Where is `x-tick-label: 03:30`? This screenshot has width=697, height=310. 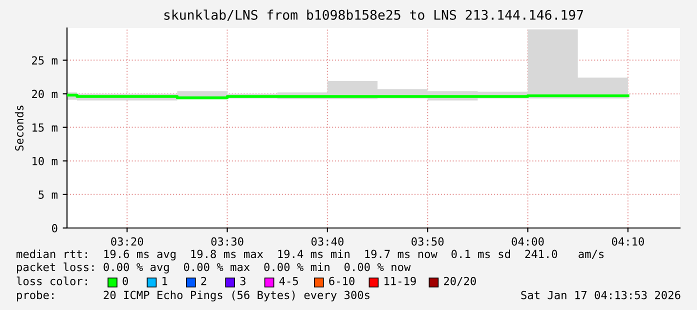
x-tick-label: 03:30 is located at coordinates (227, 241).